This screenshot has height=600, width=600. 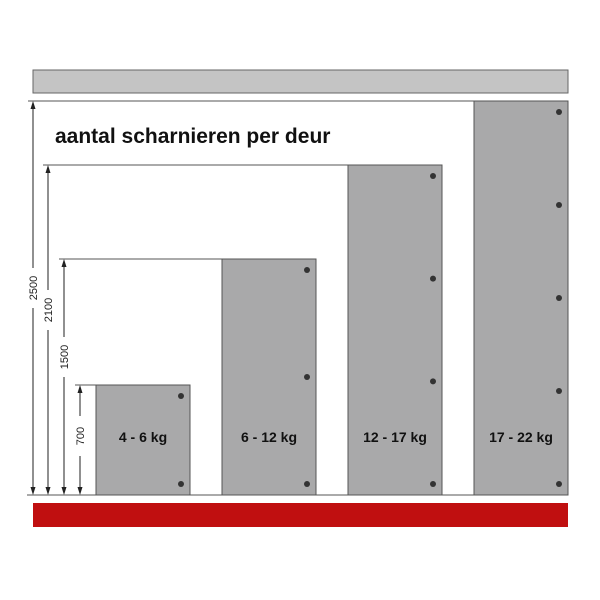 What do you see at coordinates (269, 437) in the screenshot?
I see `weight-label: 6 - 12 kg` at bounding box center [269, 437].